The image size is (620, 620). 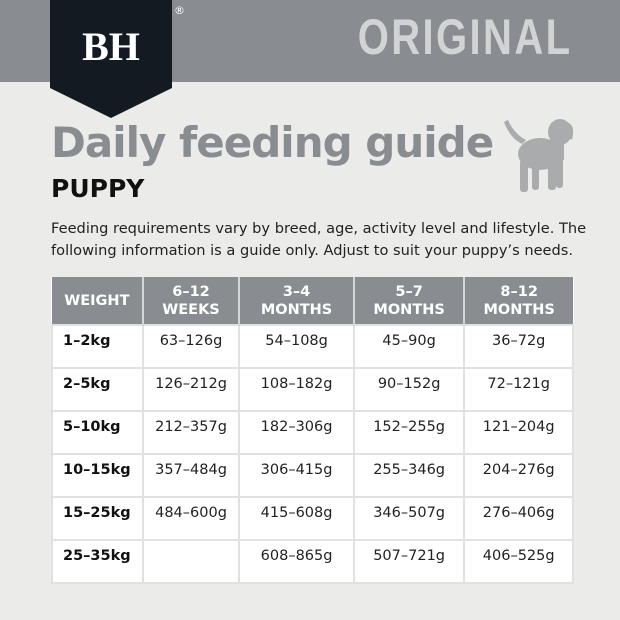 I want to click on column-header: WEIGHT, so click(x=98, y=301).